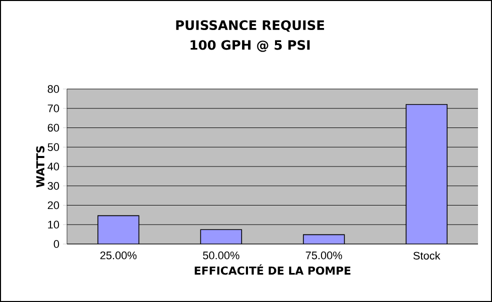  What do you see at coordinates (54, 166) in the screenshot?
I see `y-tick-label: 40` at bounding box center [54, 166].